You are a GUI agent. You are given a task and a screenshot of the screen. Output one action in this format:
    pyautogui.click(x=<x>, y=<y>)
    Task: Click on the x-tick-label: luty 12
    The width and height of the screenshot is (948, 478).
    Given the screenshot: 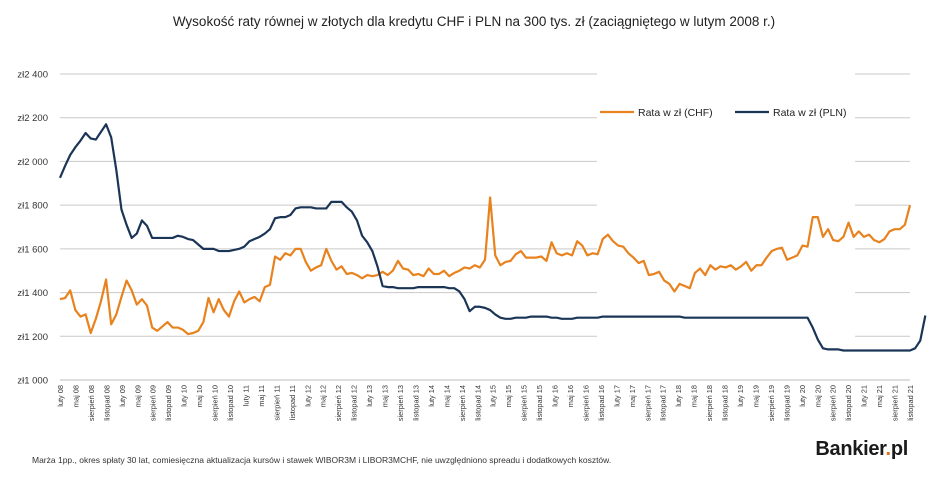 What is the action you would take?
    pyautogui.click(x=307, y=396)
    